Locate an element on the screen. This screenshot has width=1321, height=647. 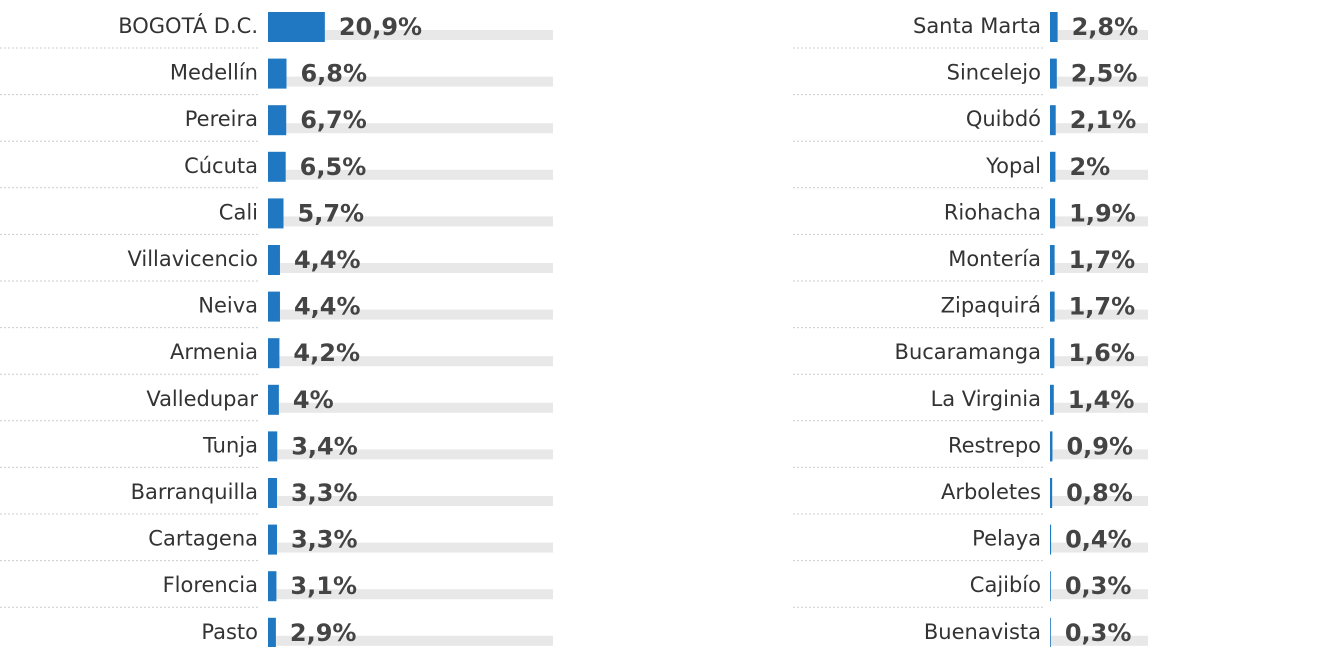
value-label: 5,7% is located at coordinates (331, 213).